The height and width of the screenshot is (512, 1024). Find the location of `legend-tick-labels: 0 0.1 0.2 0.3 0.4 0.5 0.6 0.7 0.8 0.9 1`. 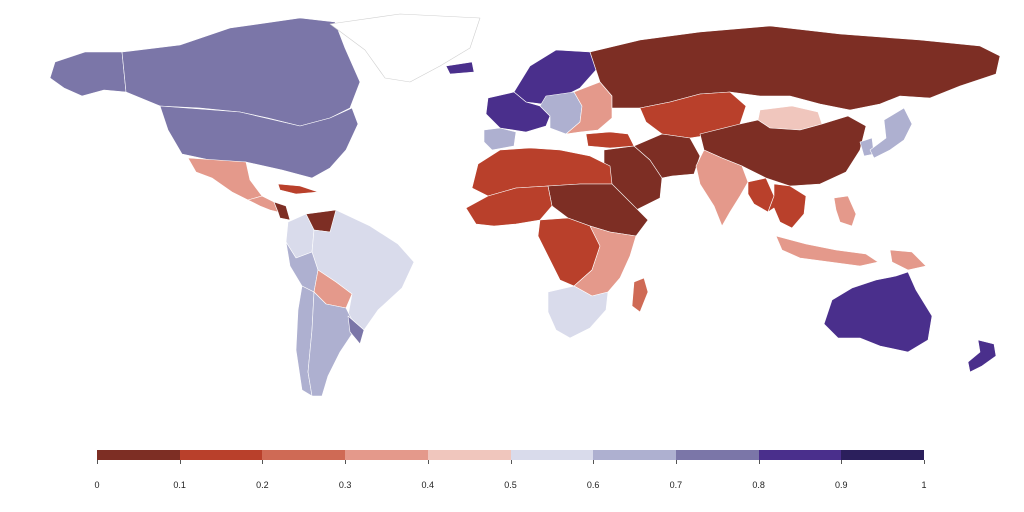

legend-tick-labels: 0 0.1 0.2 0.3 0.4 0.5 0.6 0.7 0.8 0.9 1 is located at coordinates (510, 487).